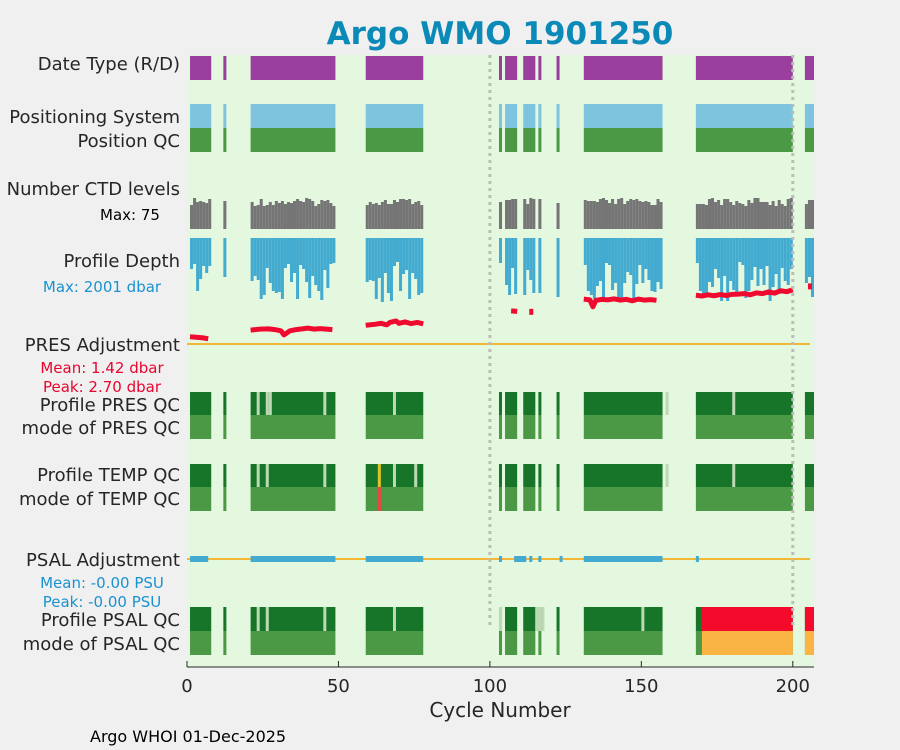 This screenshot has height=750, width=900. I want to click on pres-adjustment-point, so click(531, 311).